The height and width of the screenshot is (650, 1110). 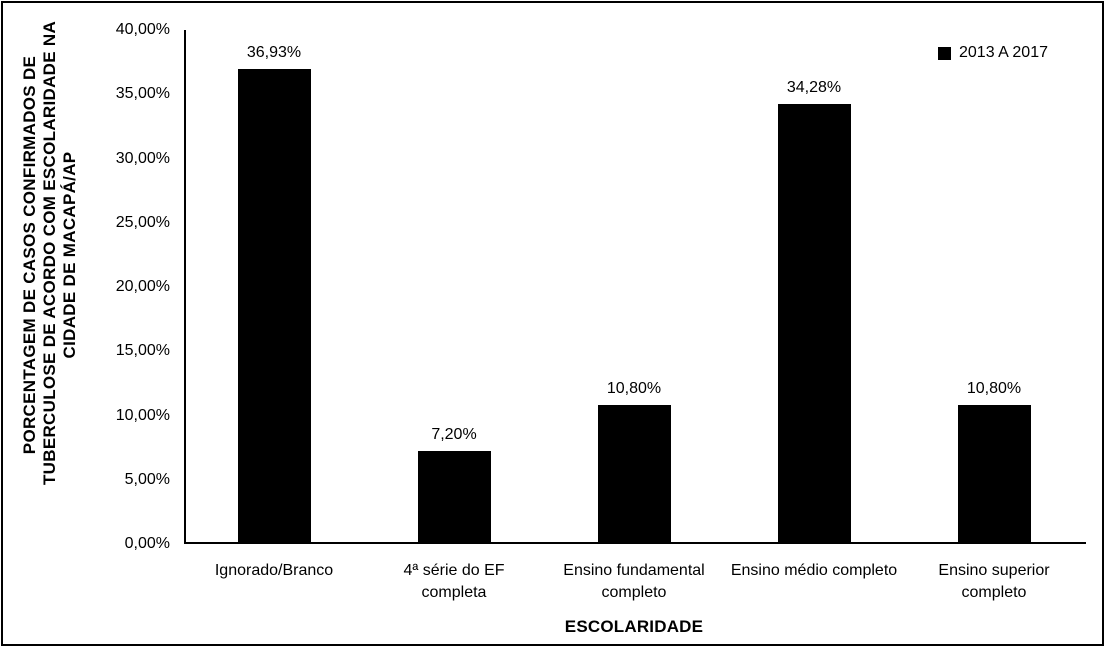 What do you see at coordinates (454, 435) in the screenshot?
I see `bar-value-label: 7,20%` at bounding box center [454, 435].